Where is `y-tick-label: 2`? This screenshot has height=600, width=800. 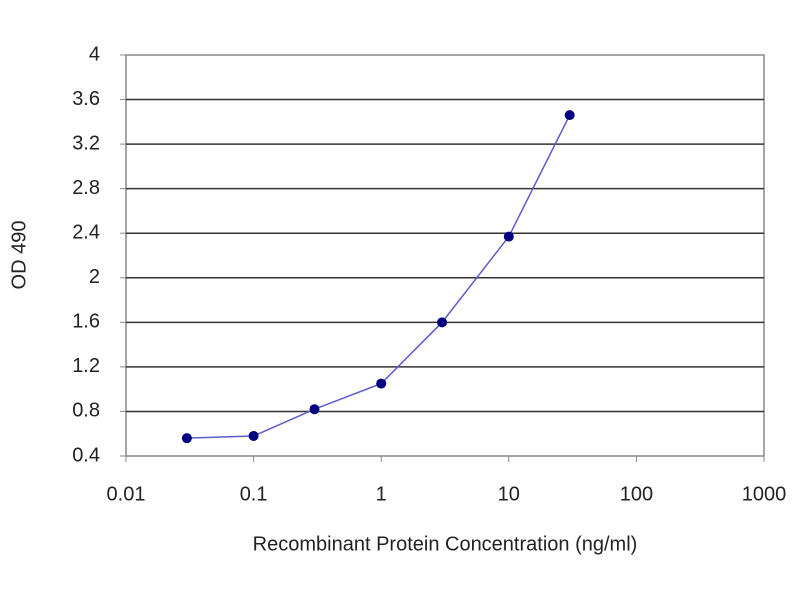
y-tick-label: 2 is located at coordinates (94, 277).